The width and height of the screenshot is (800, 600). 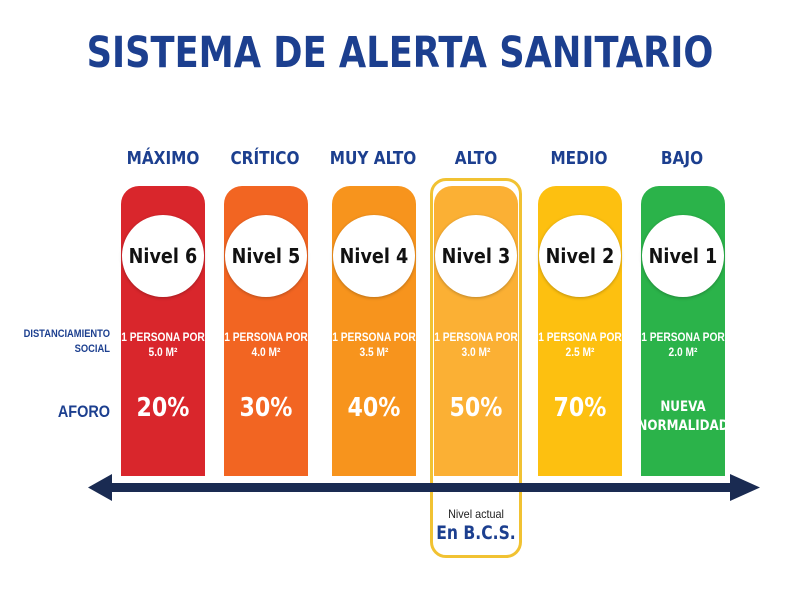 What do you see at coordinates (163, 408) in the screenshot?
I see `capacity-value: 20%` at bounding box center [163, 408].